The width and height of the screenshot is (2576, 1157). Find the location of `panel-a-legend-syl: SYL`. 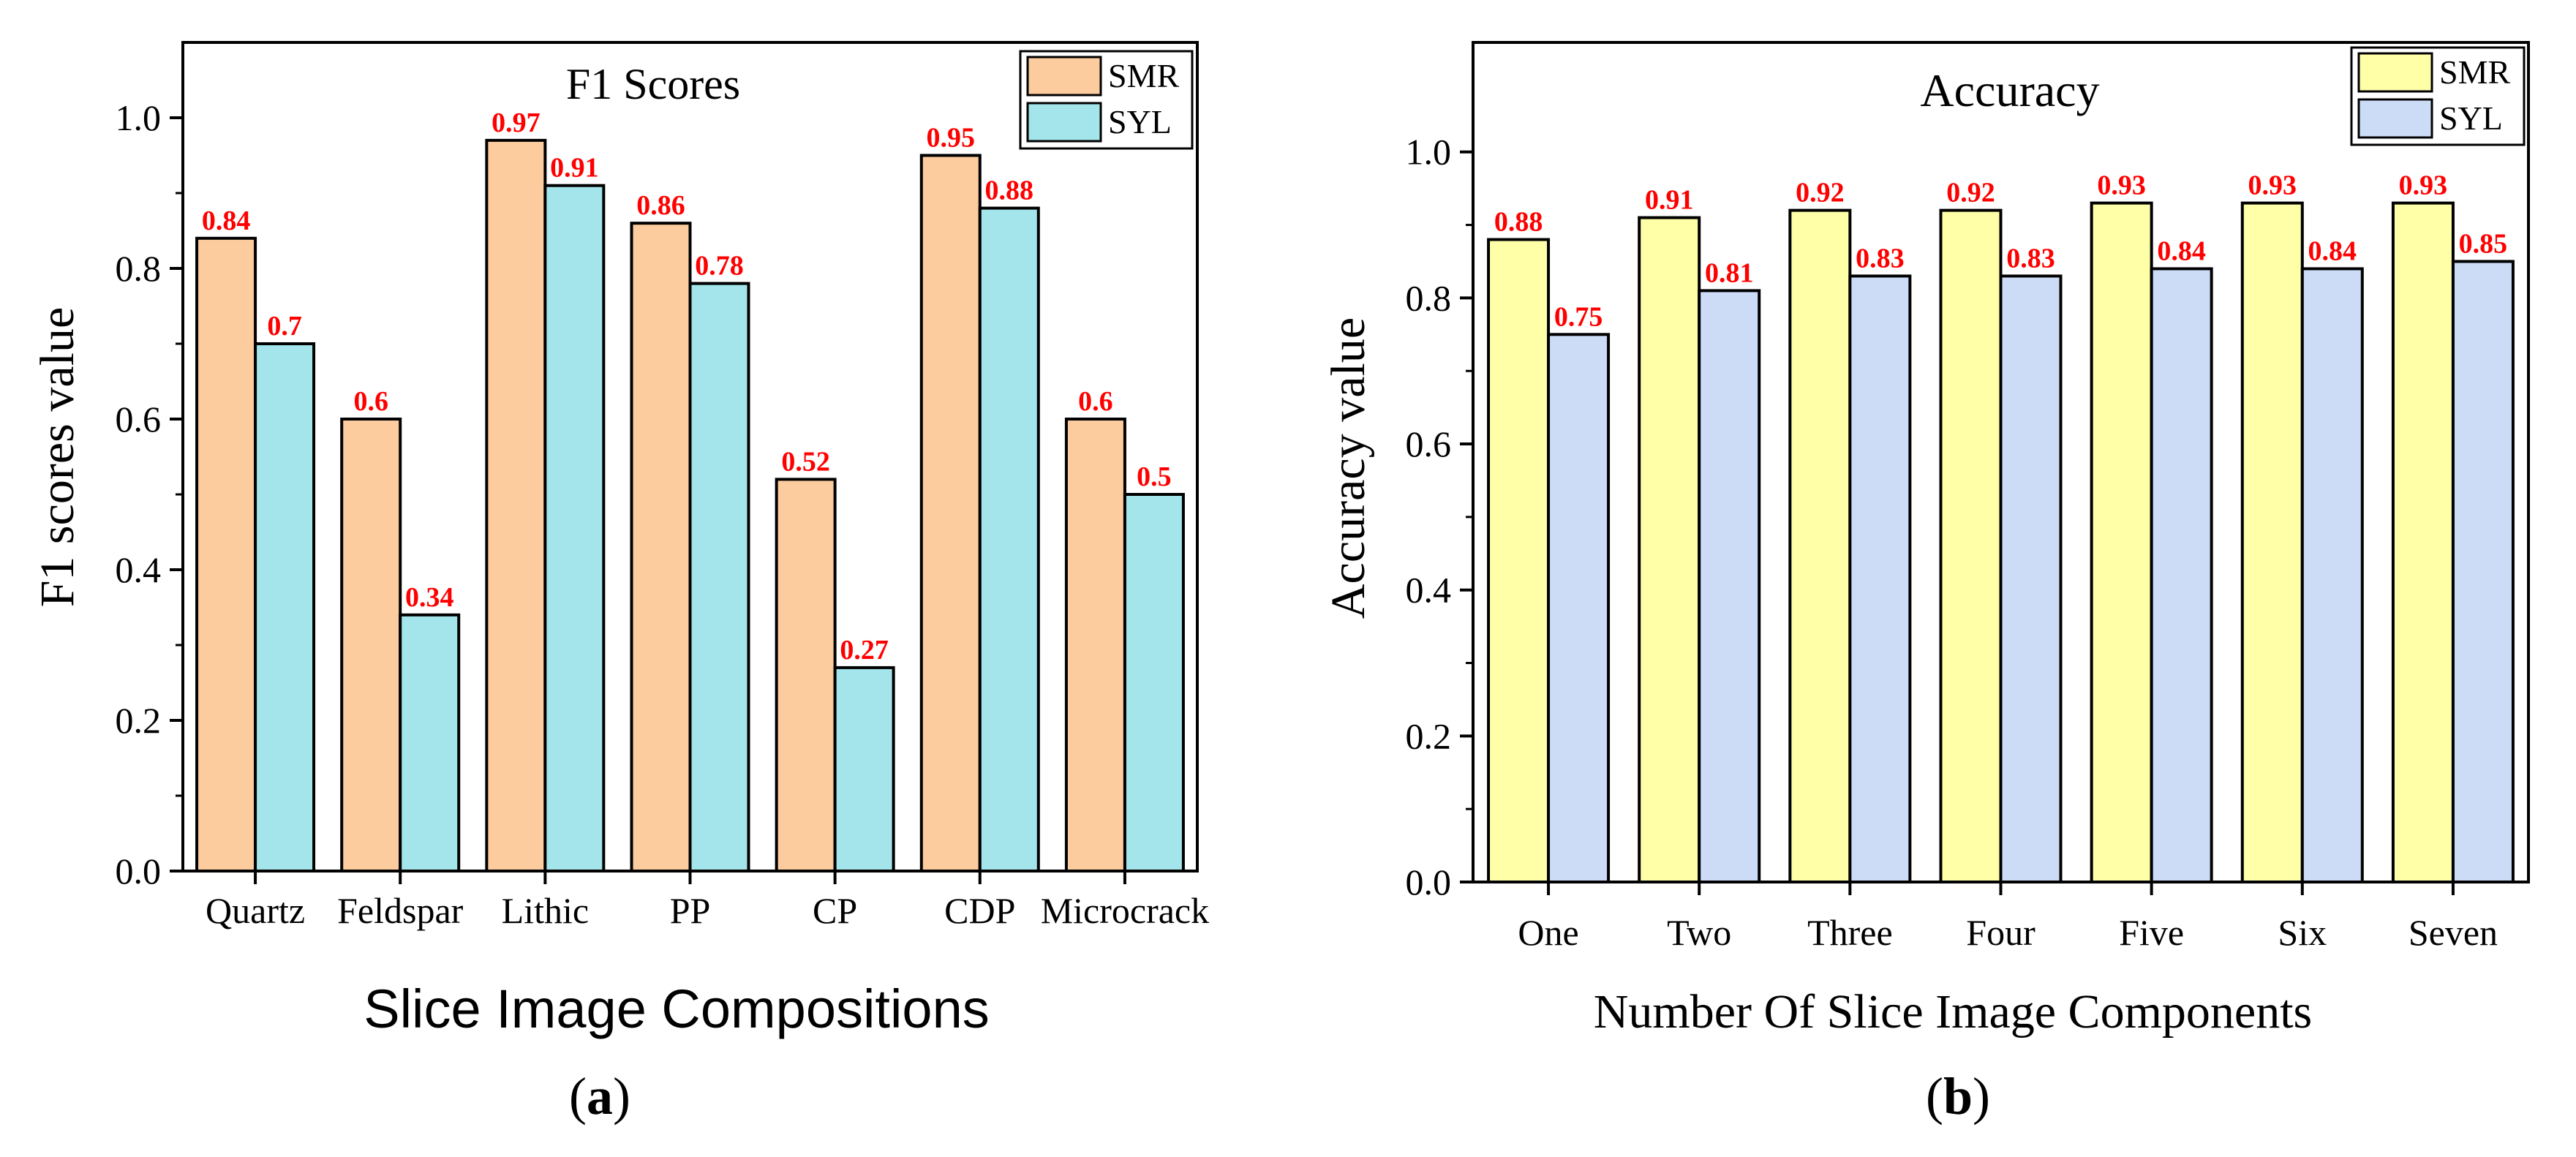

panel-a-legend-syl: SYL is located at coordinates (1140, 121).